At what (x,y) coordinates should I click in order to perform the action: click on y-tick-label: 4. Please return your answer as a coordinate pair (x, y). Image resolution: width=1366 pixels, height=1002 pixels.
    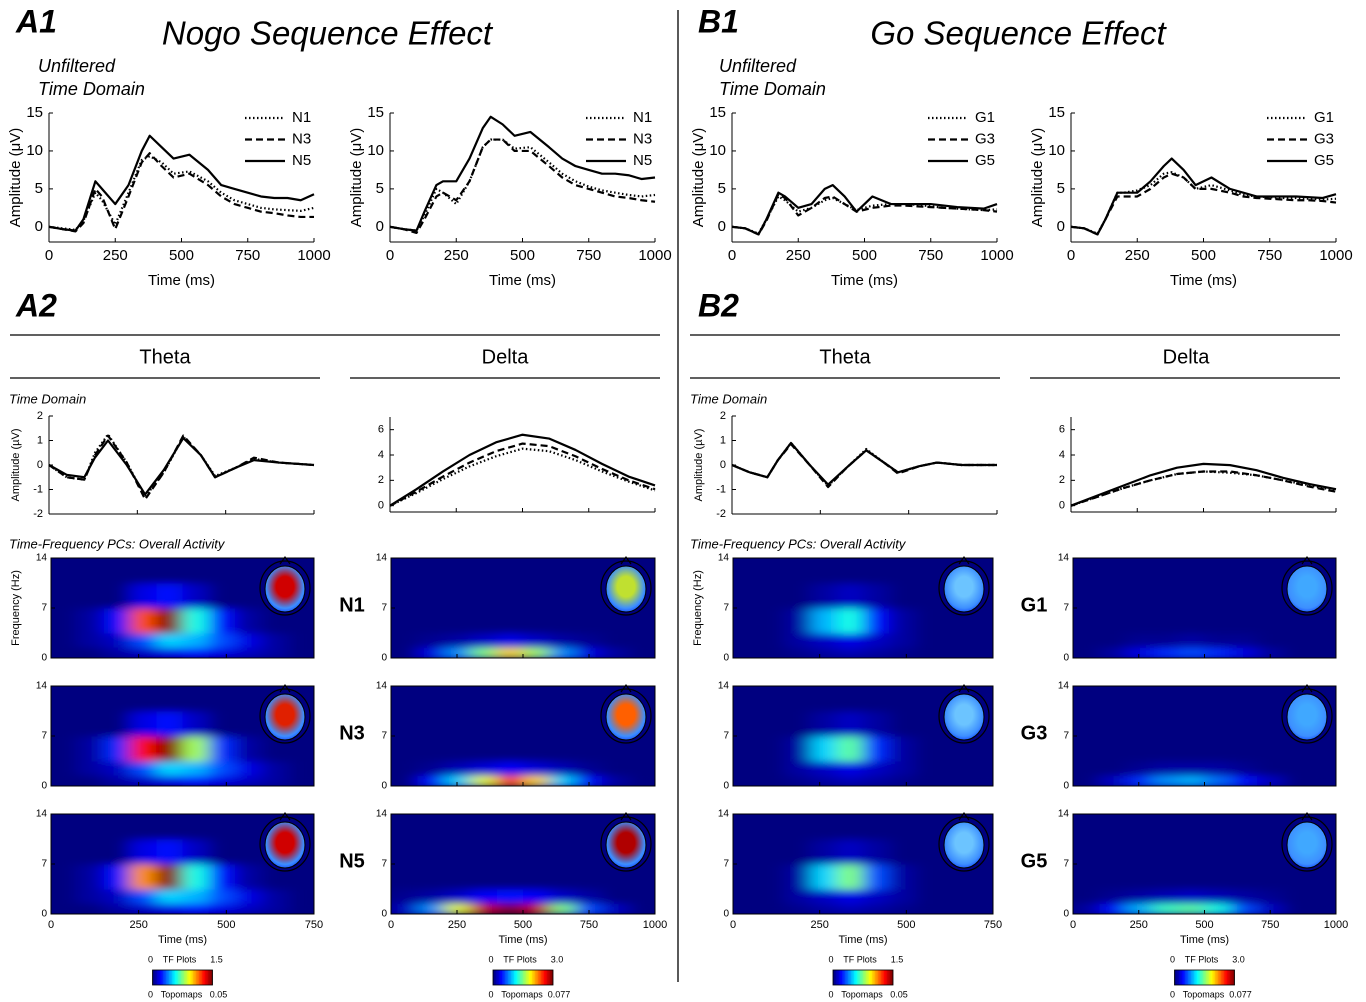
    Looking at the image, I should click on (381, 455).